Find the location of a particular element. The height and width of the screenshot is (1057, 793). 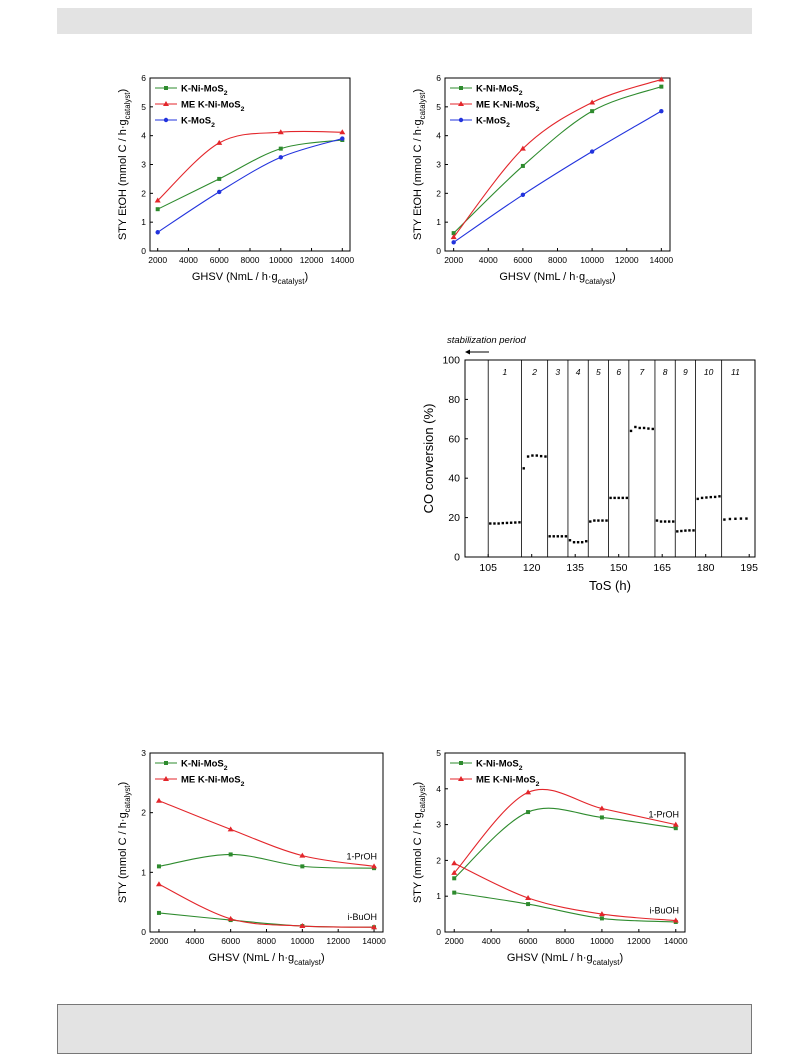

x-tick-label: 8000 is located at coordinates (266, 941).